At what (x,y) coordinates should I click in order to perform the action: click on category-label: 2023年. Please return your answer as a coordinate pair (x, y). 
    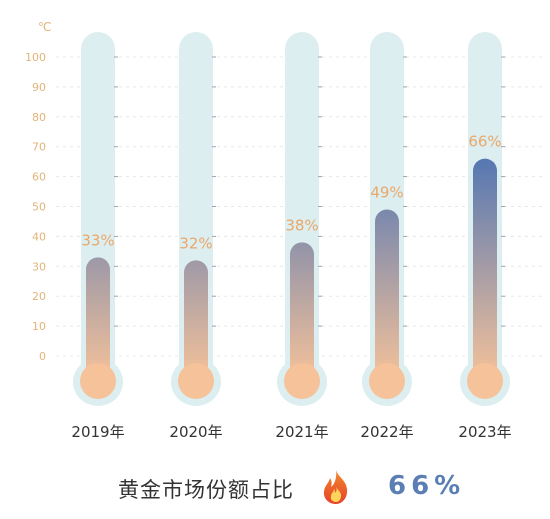
    Looking at the image, I should click on (484, 432).